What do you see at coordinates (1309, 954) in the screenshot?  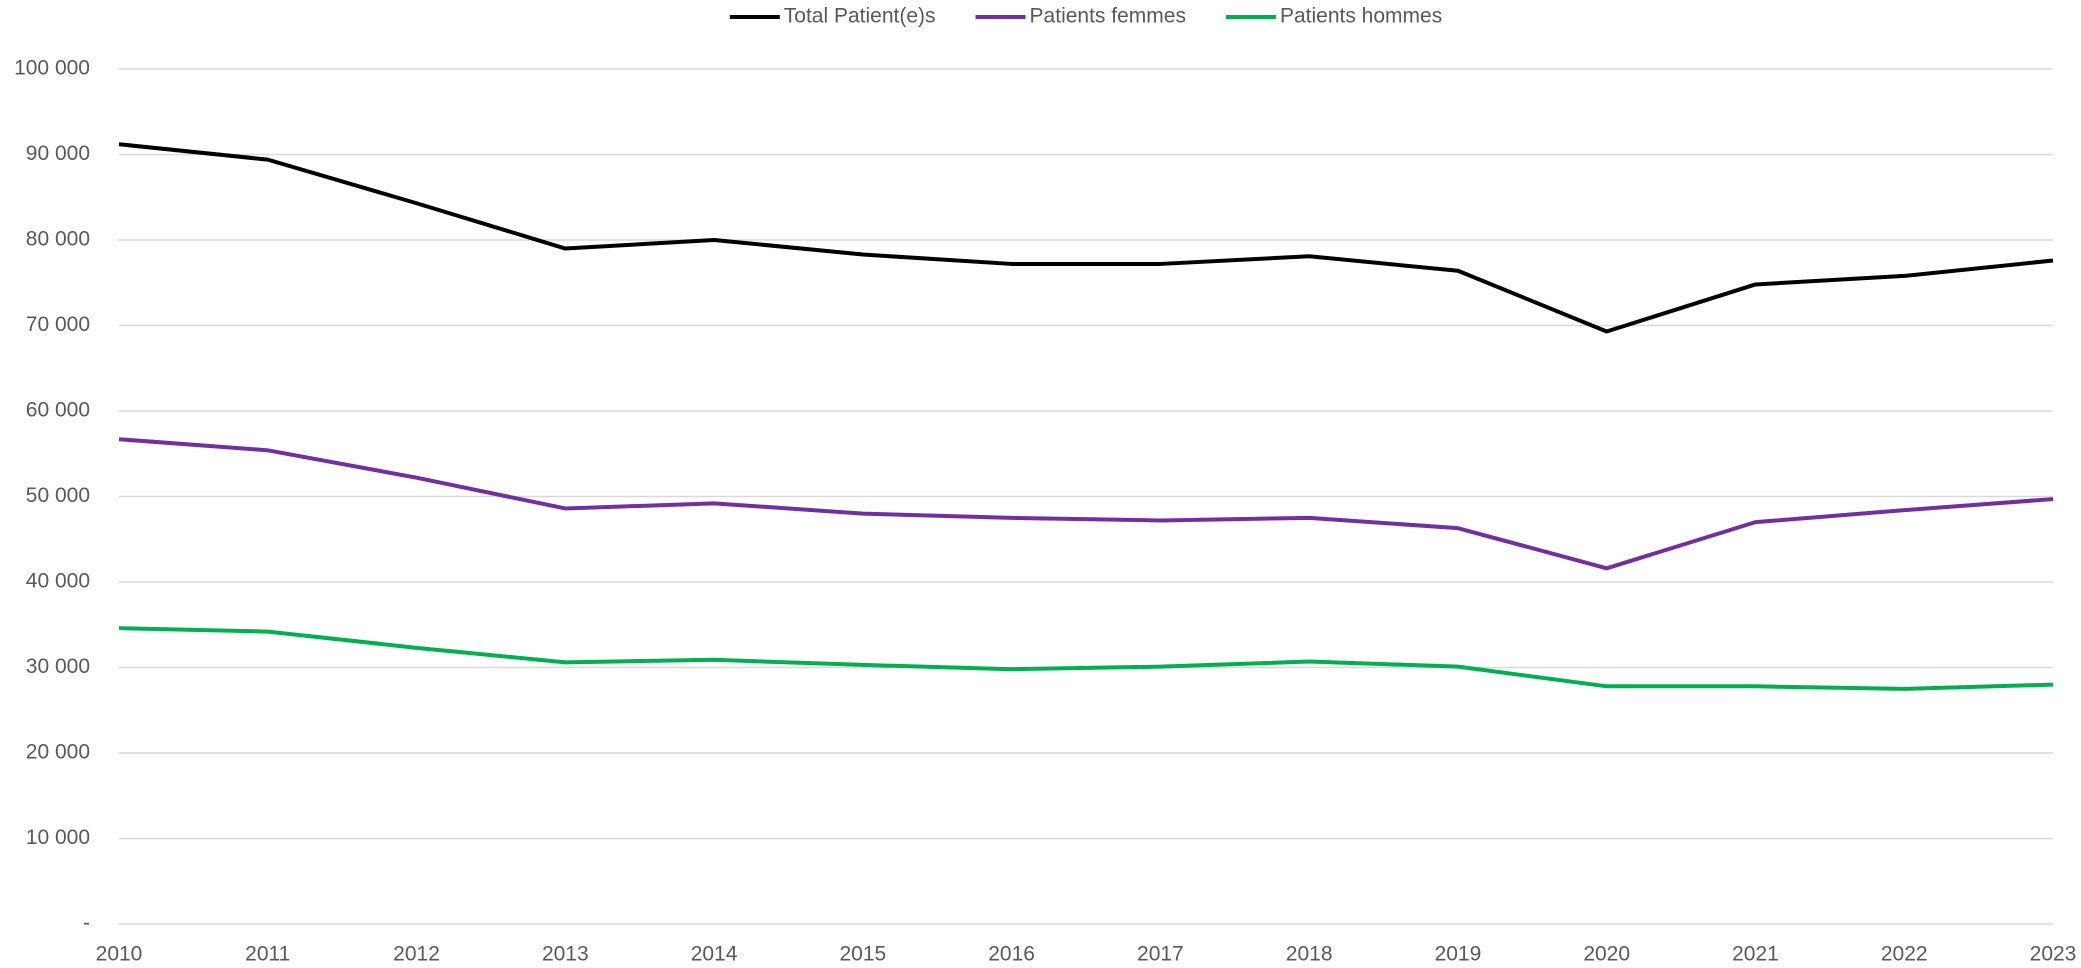 I see `x-tick-label: 2018` at bounding box center [1309, 954].